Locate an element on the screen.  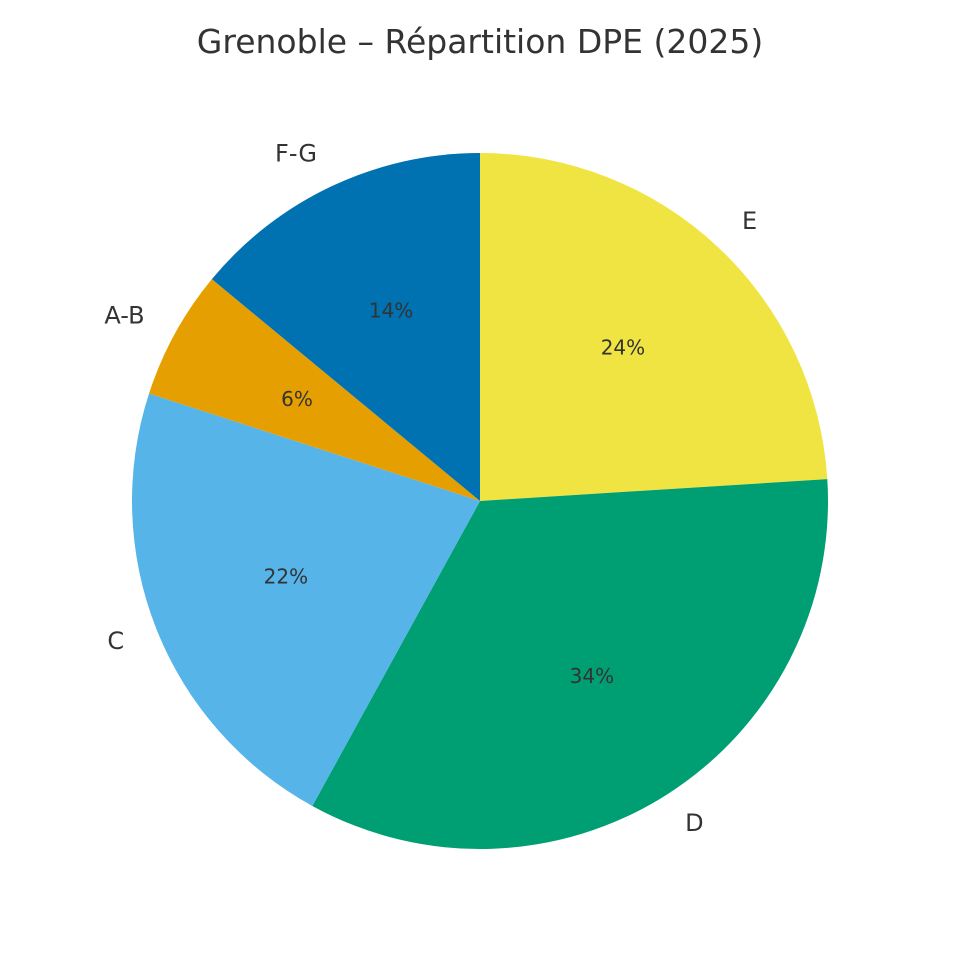
pct-label-e: 24% is located at coordinates (623, 347).